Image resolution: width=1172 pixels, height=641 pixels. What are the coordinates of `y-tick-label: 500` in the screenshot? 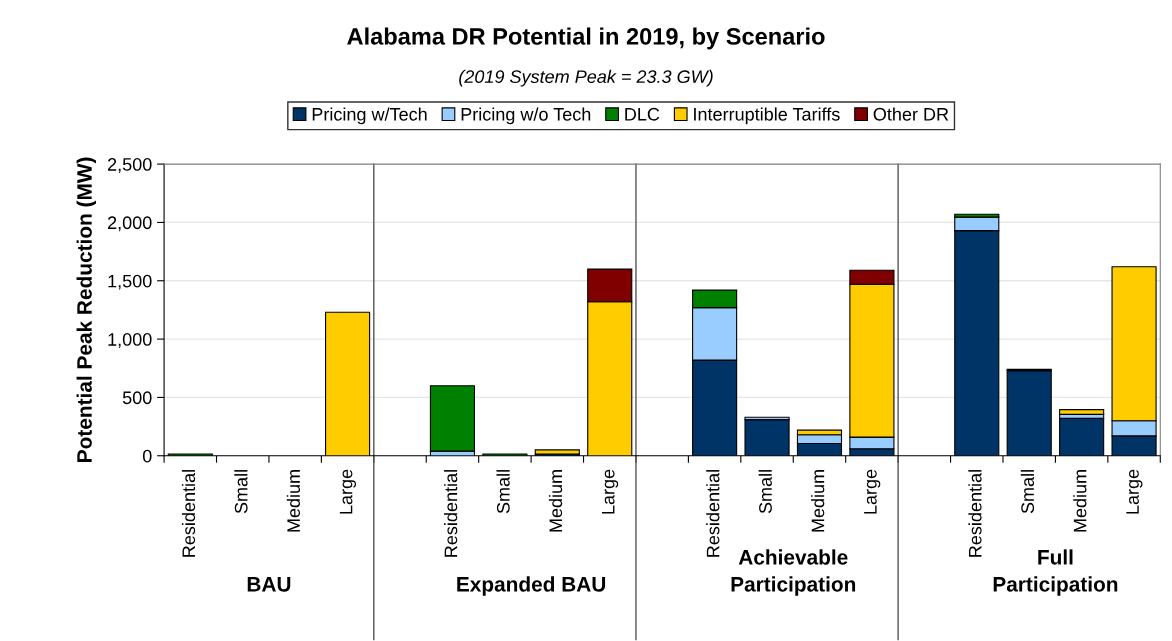 It's located at (137, 398).